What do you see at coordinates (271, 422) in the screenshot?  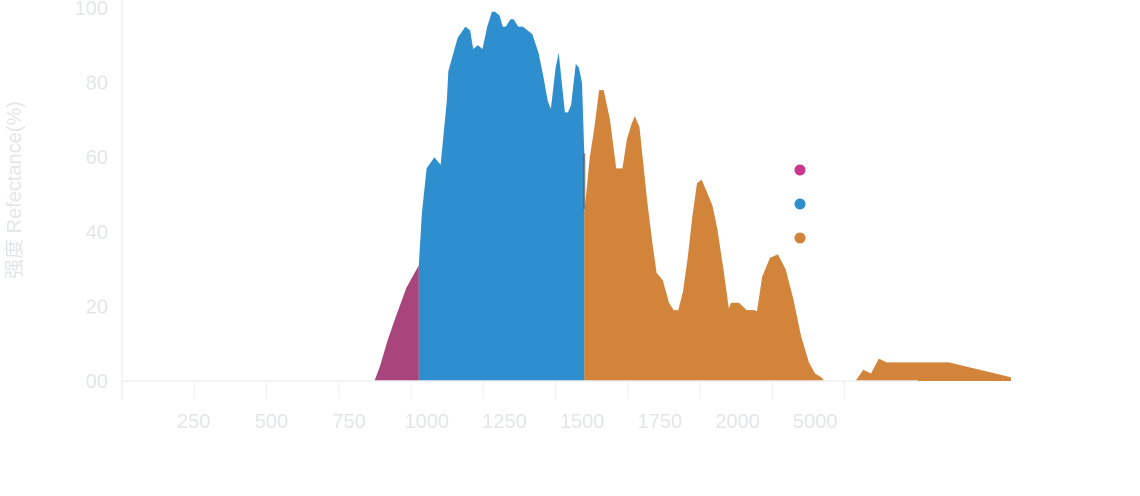 I see `x-tick-label: 500` at bounding box center [271, 422].